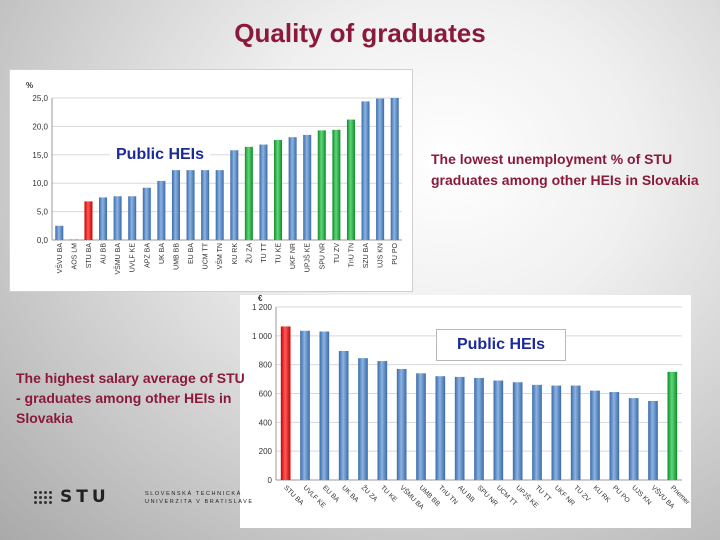 This screenshot has width=720, height=540. I want to click on x-tick-label: UKF NR, so click(293, 256).